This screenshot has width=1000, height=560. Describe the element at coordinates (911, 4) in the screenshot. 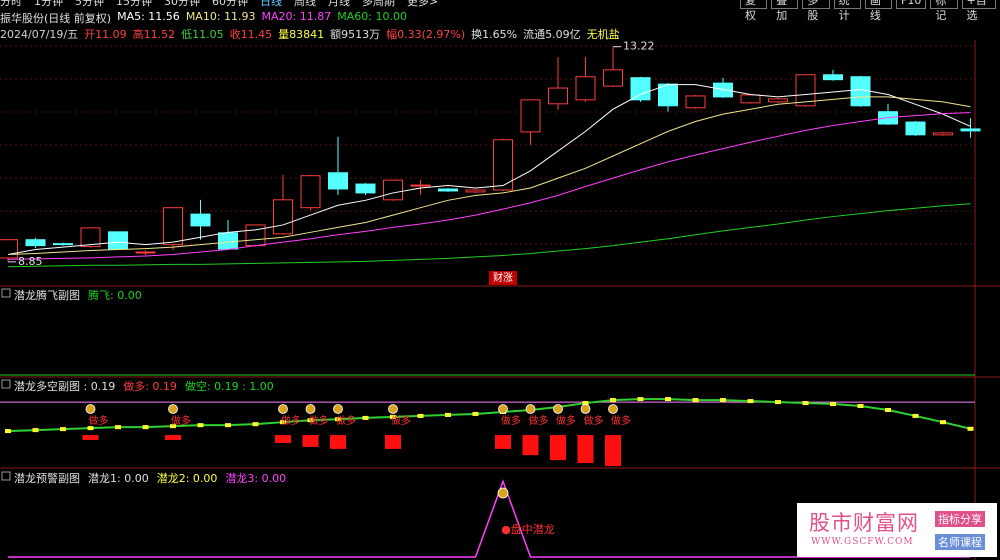

I see `tool-button: F10` at that location.